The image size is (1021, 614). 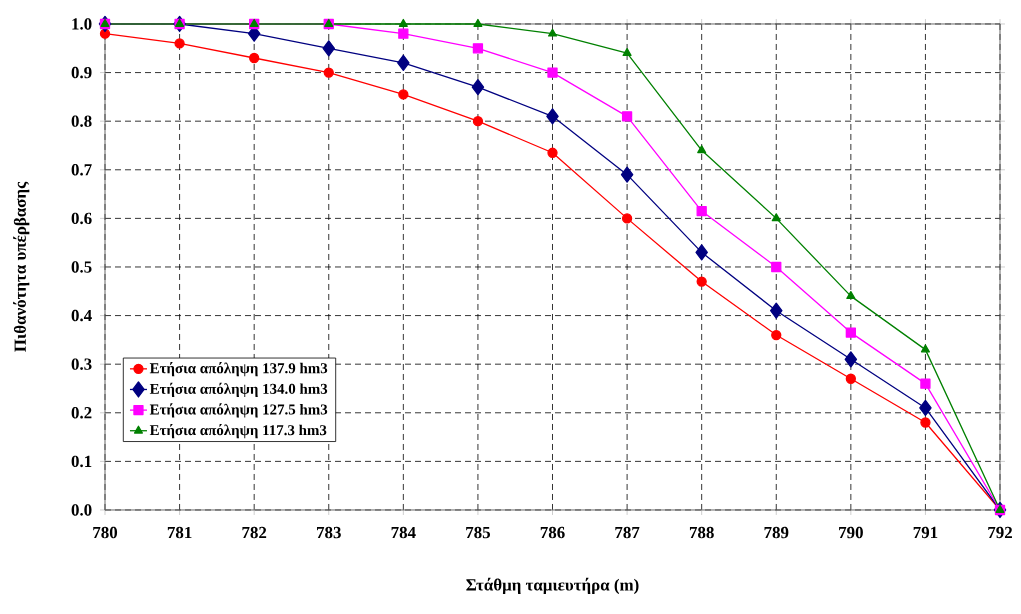 What do you see at coordinates (81, 72) in the screenshot?
I see `y-tick-label: 0.9` at bounding box center [81, 72].